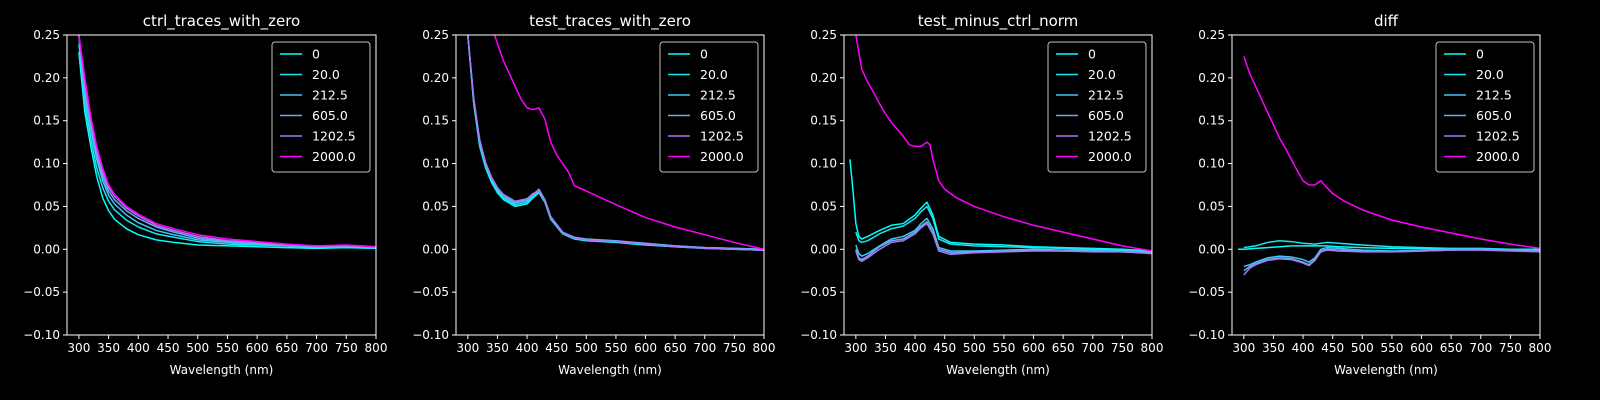  Describe the element at coordinates (1391, 257) in the screenshot. I see `series-line-212.5` at that location.